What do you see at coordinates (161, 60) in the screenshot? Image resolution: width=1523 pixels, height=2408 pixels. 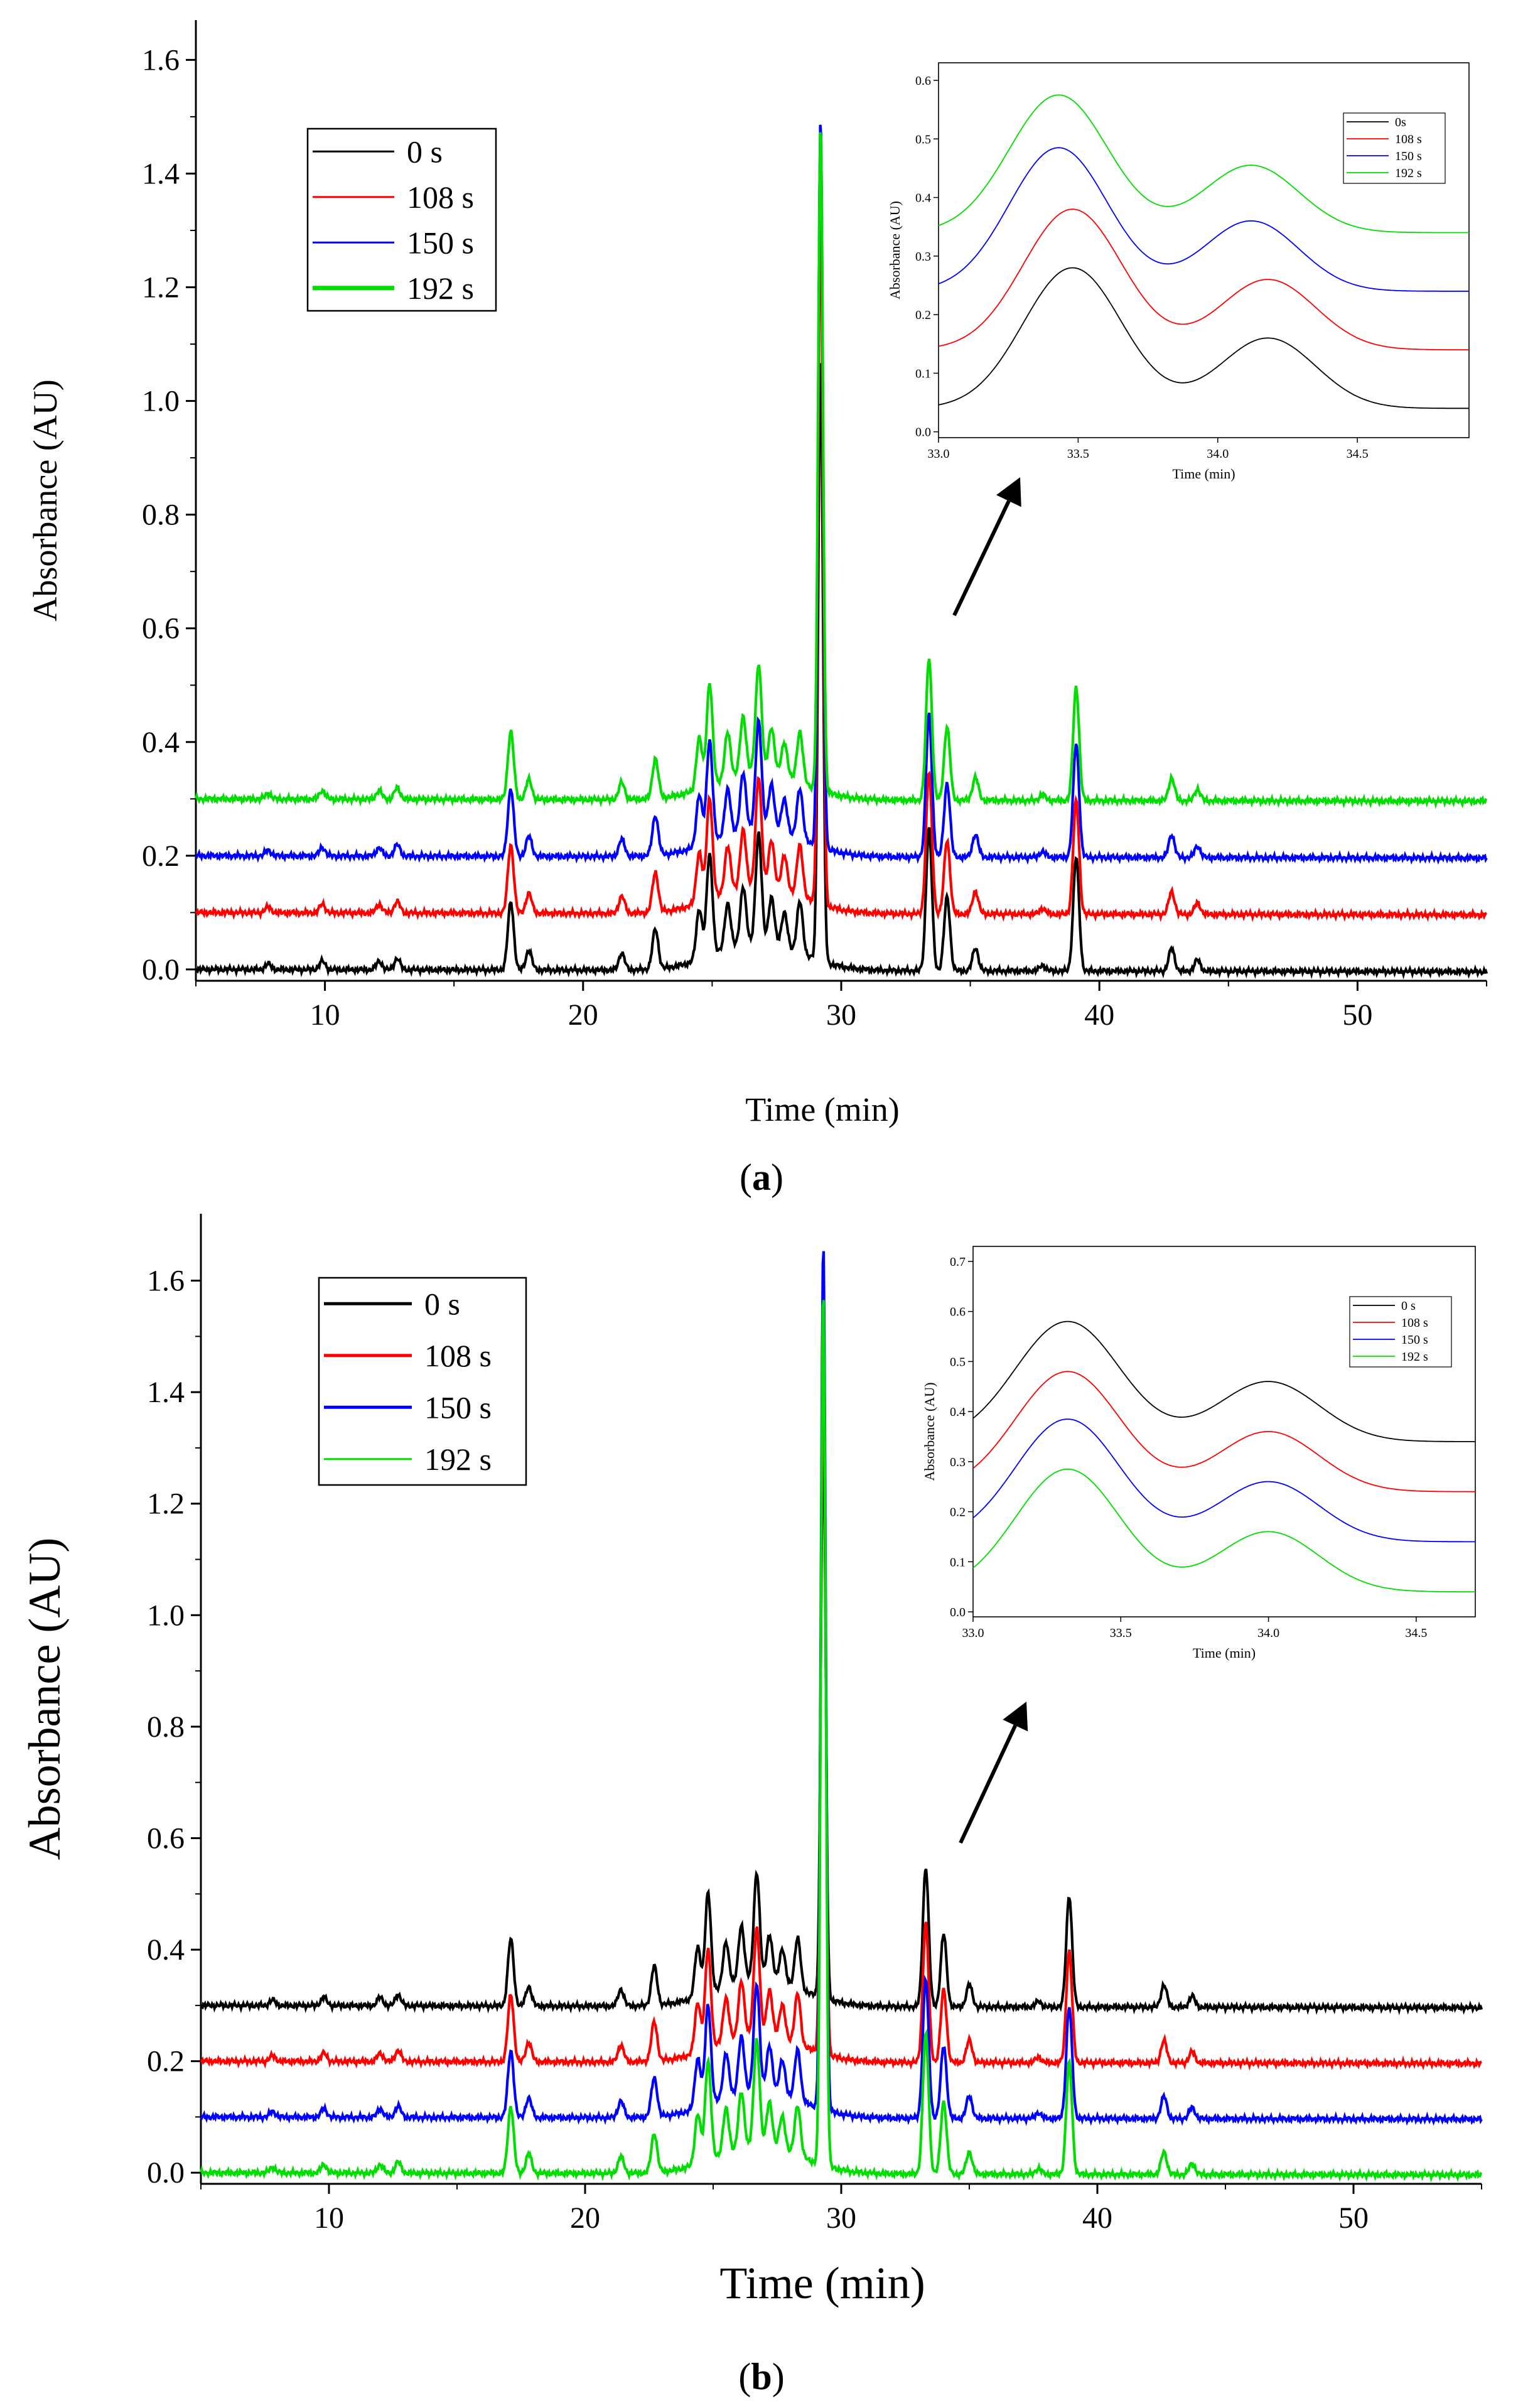 I see `y-tick-label: 1.6` at bounding box center [161, 60].